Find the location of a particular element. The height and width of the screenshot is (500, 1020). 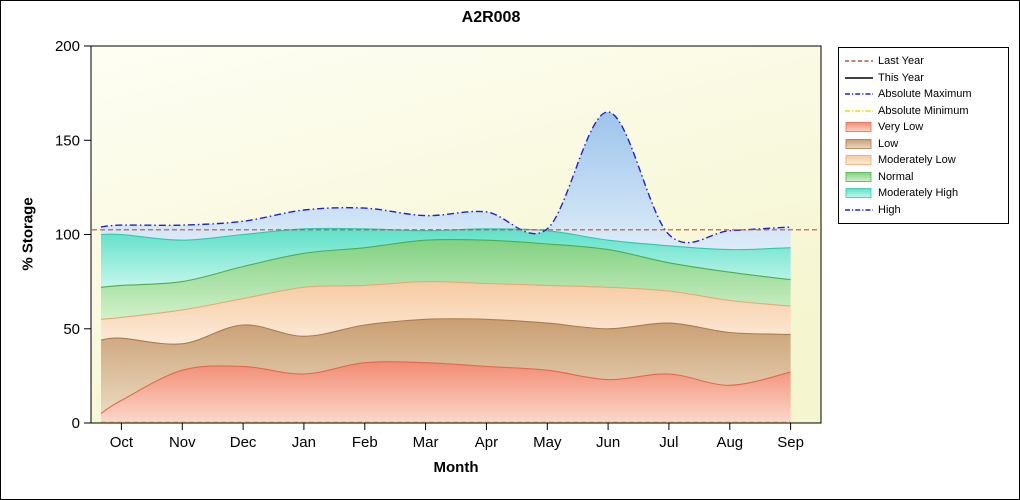

legend-item-label: Absolute Minimum is located at coordinates (923, 110).